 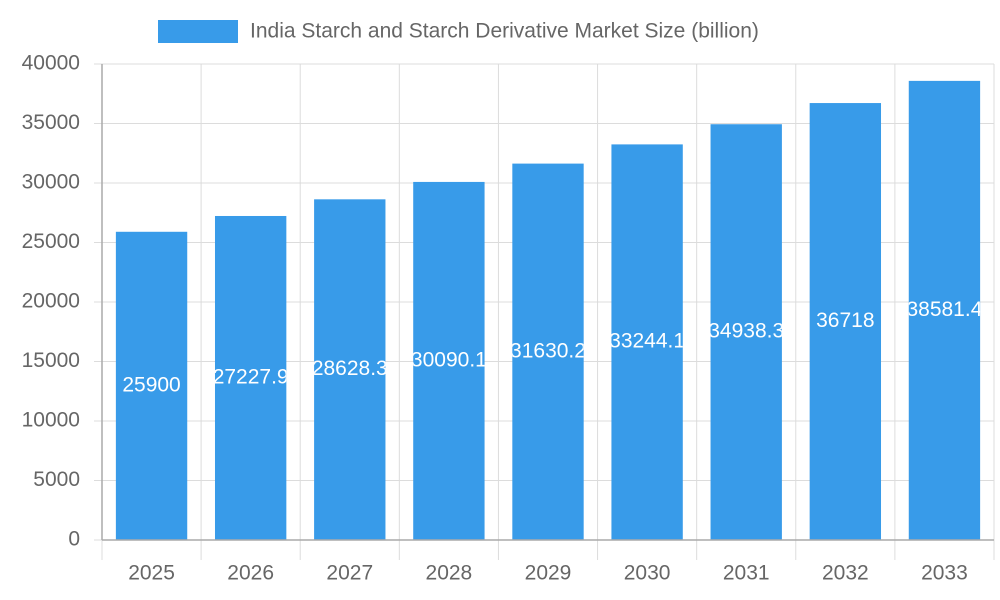 What do you see at coordinates (51, 63) in the screenshot?
I see `y-tick-label: 40000` at bounding box center [51, 63].